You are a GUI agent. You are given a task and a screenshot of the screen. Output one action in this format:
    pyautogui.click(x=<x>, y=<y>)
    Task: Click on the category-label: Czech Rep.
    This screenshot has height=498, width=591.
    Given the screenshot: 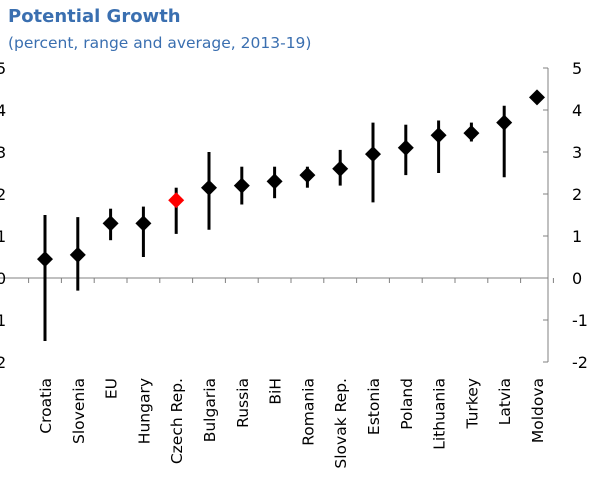 What is the action you would take?
    pyautogui.click(x=177, y=421)
    